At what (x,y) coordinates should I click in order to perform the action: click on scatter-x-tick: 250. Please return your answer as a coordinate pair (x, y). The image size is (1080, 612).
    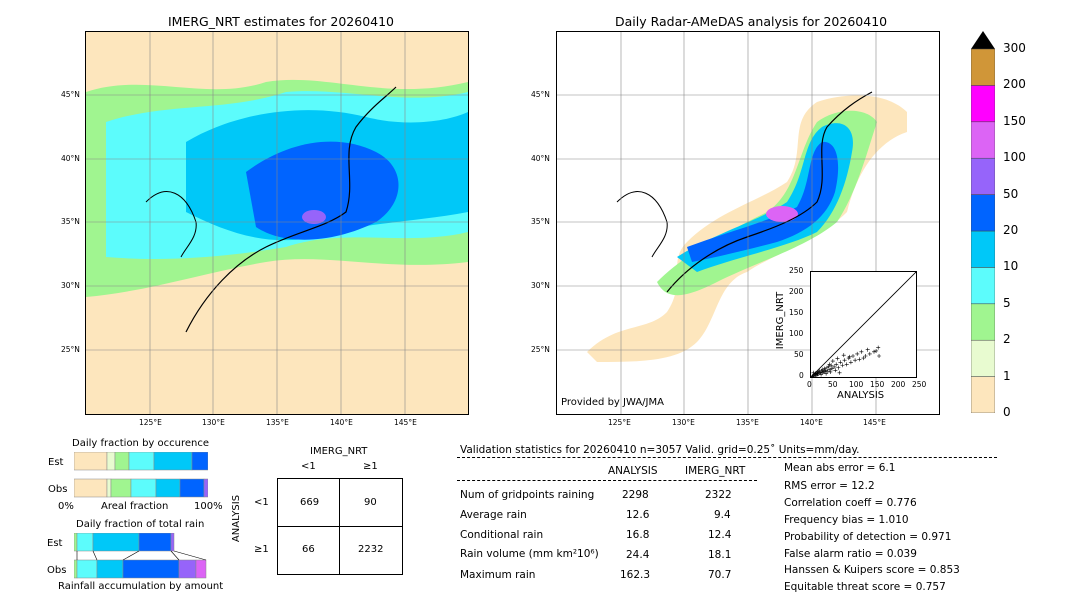
    Looking at the image, I should click on (919, 384).